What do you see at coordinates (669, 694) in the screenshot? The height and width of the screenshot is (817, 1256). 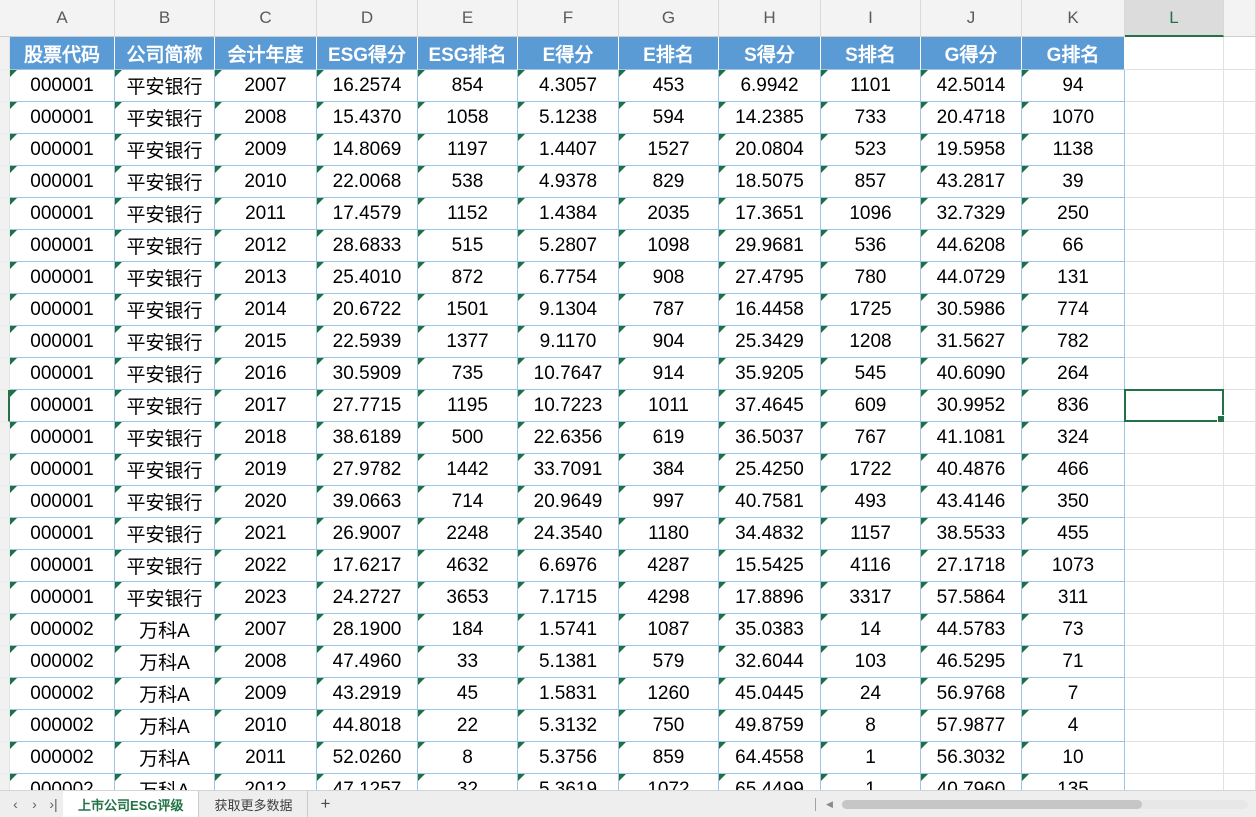 I see `cell: 1260` at bounding box center [669, 694].